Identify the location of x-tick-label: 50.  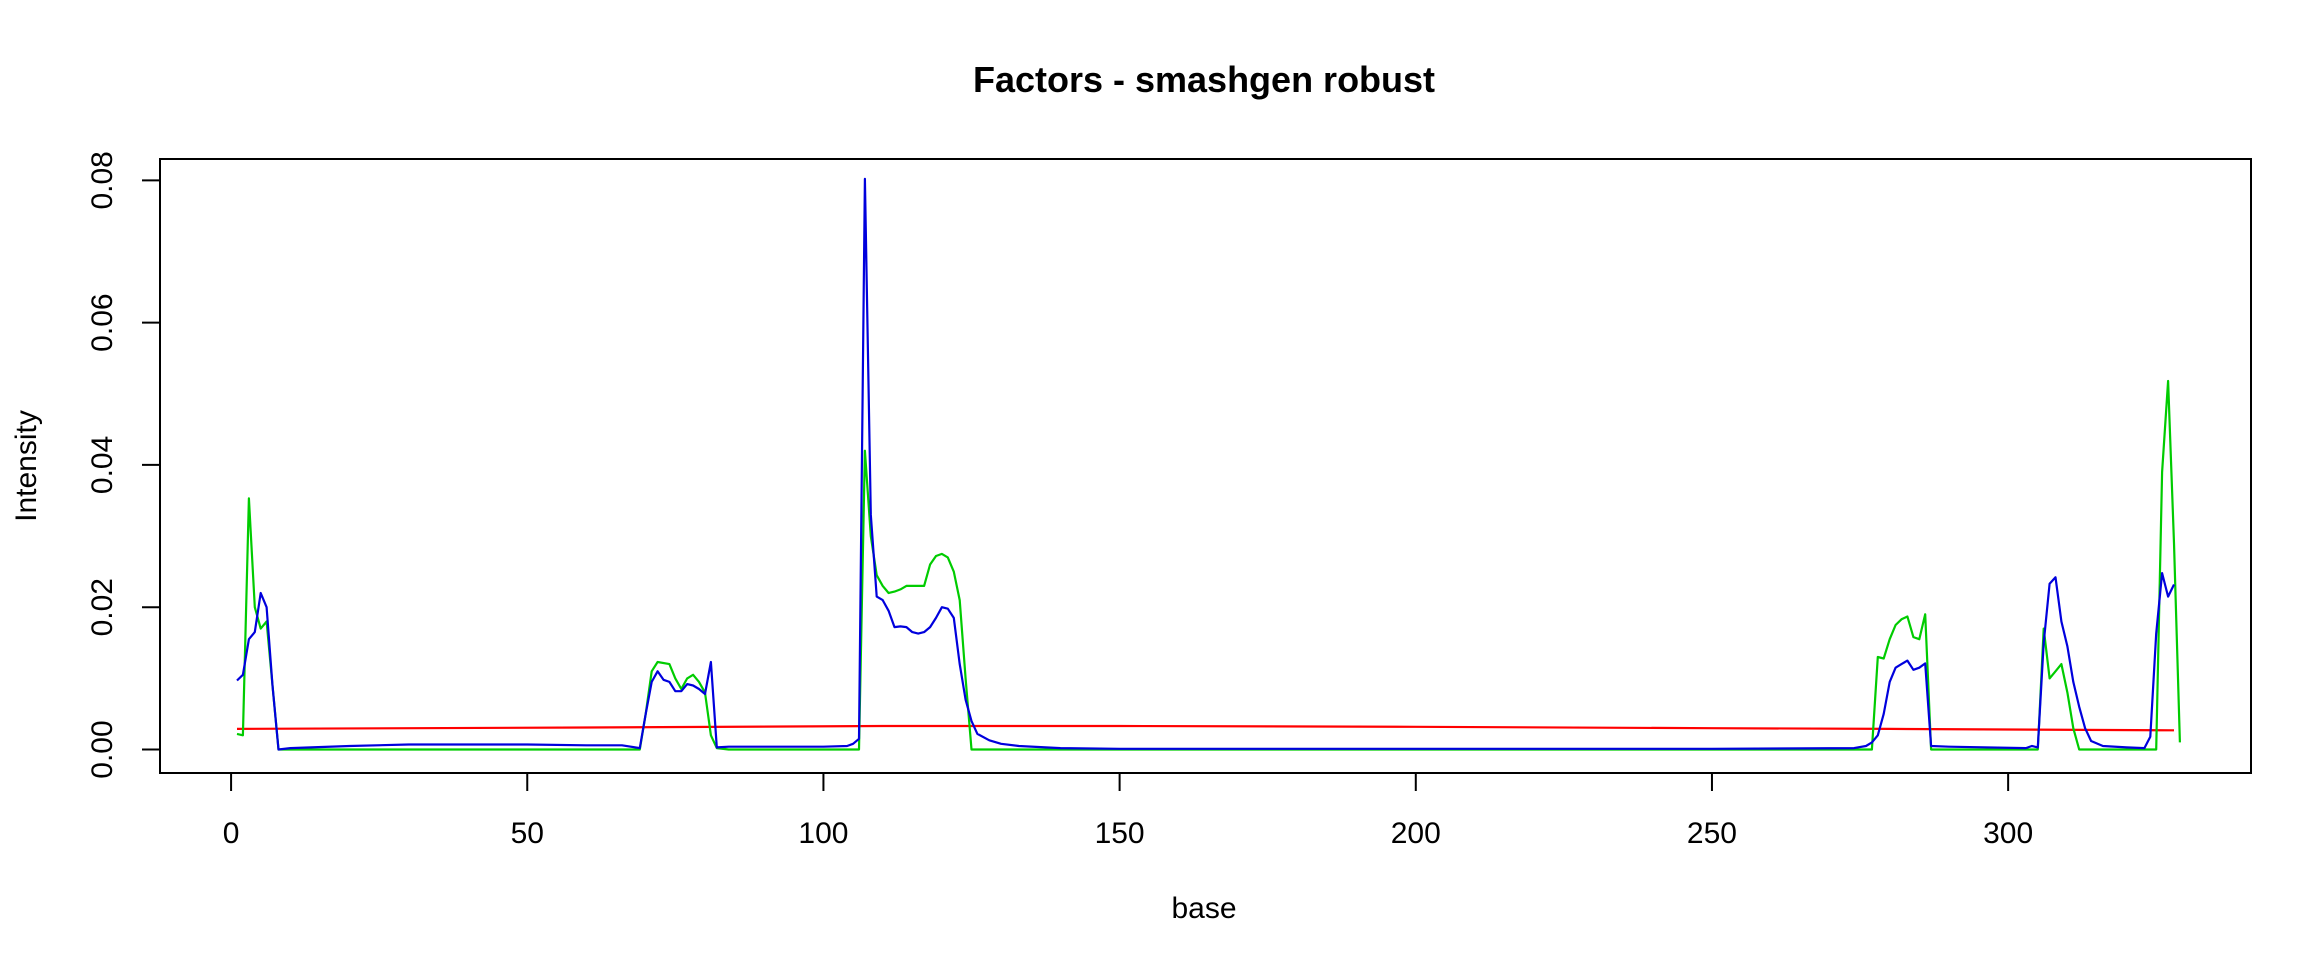
(527, 833).